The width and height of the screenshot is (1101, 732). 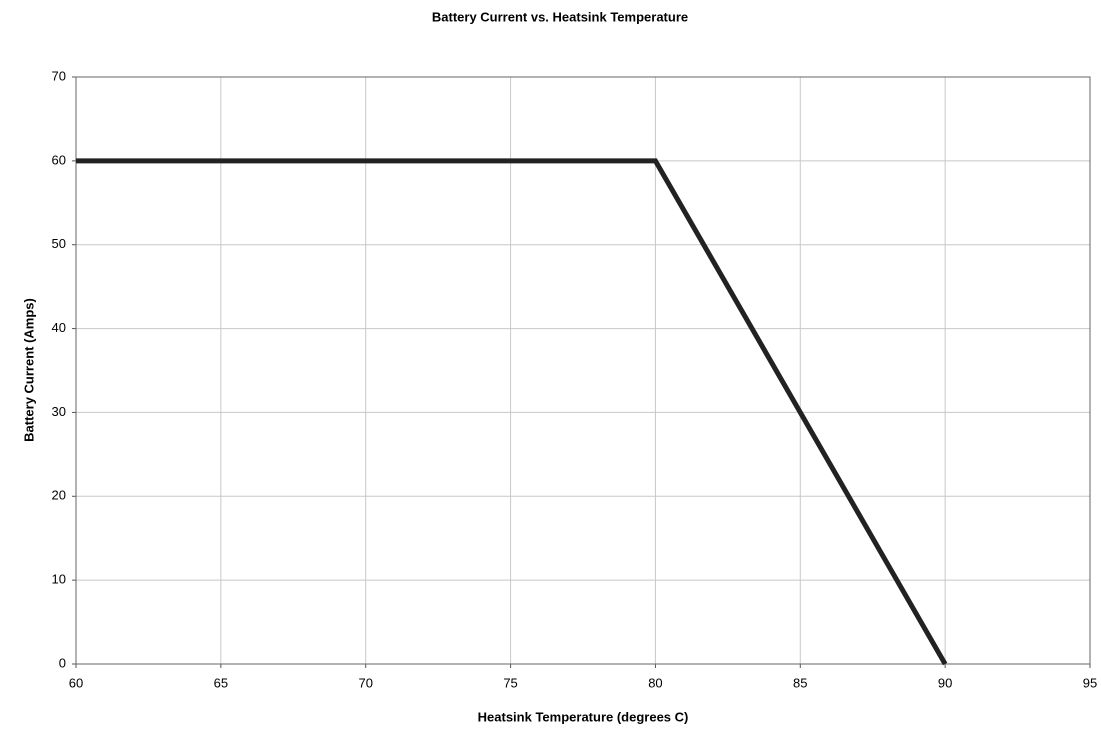 What do you see at coordinates (59, 495) in the screenshot?
I see `y-tick-label: 20` at bounding box center [59, 495].